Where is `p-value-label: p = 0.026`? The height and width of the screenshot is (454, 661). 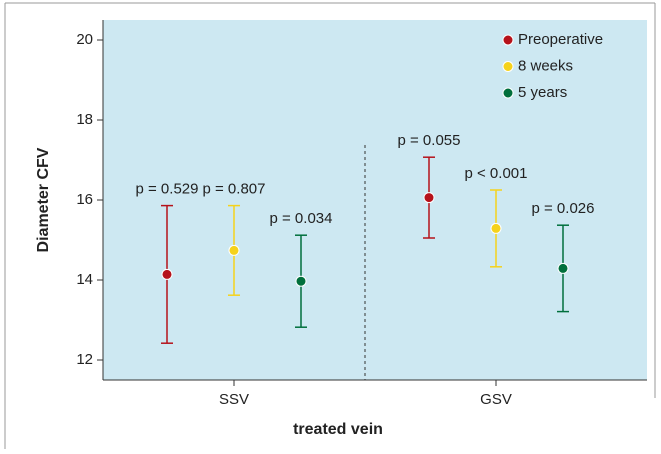
p-value-label: p = 0.026 is located at coordinates (563, 208).